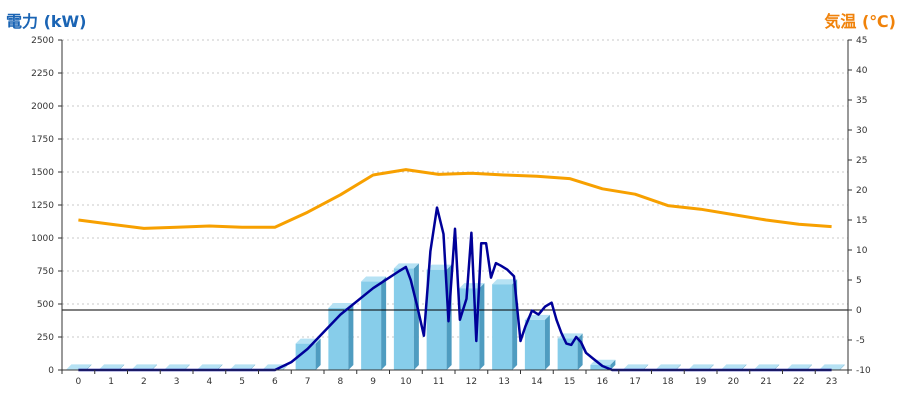 This screenshot has height=400, width=900. Describe the element at coordinates (275, 382) in the screenshot. I see `x-tick-label: 6` at that location.